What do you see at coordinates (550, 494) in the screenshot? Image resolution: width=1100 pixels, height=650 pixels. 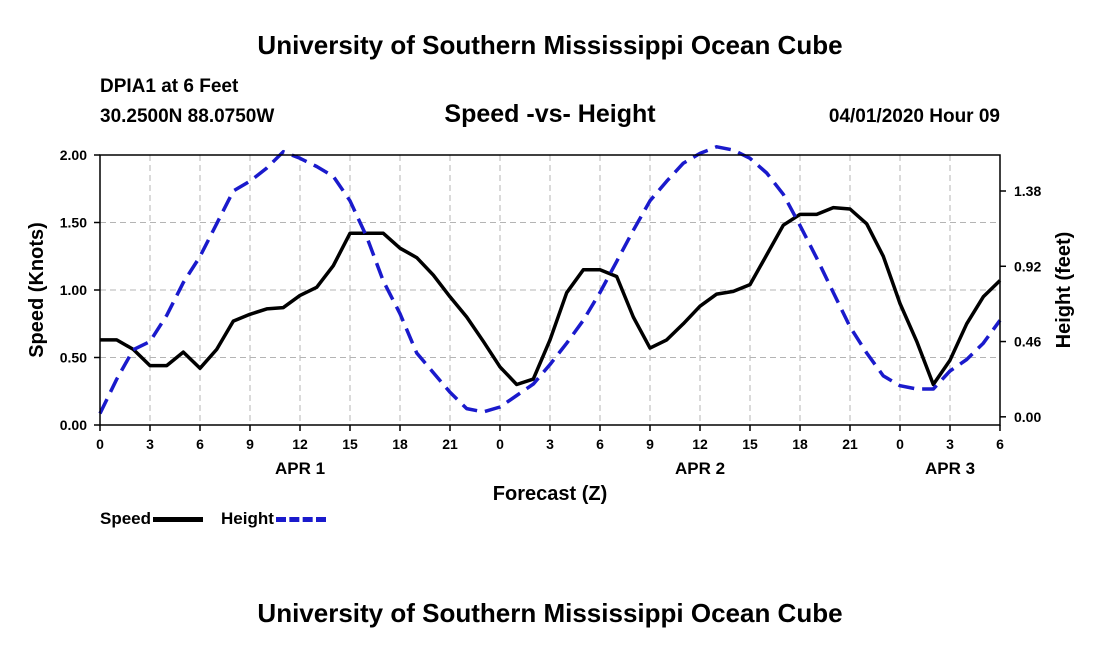 I see `x-axis-title: Forecast (Z)` at bounding box center [550, 494].